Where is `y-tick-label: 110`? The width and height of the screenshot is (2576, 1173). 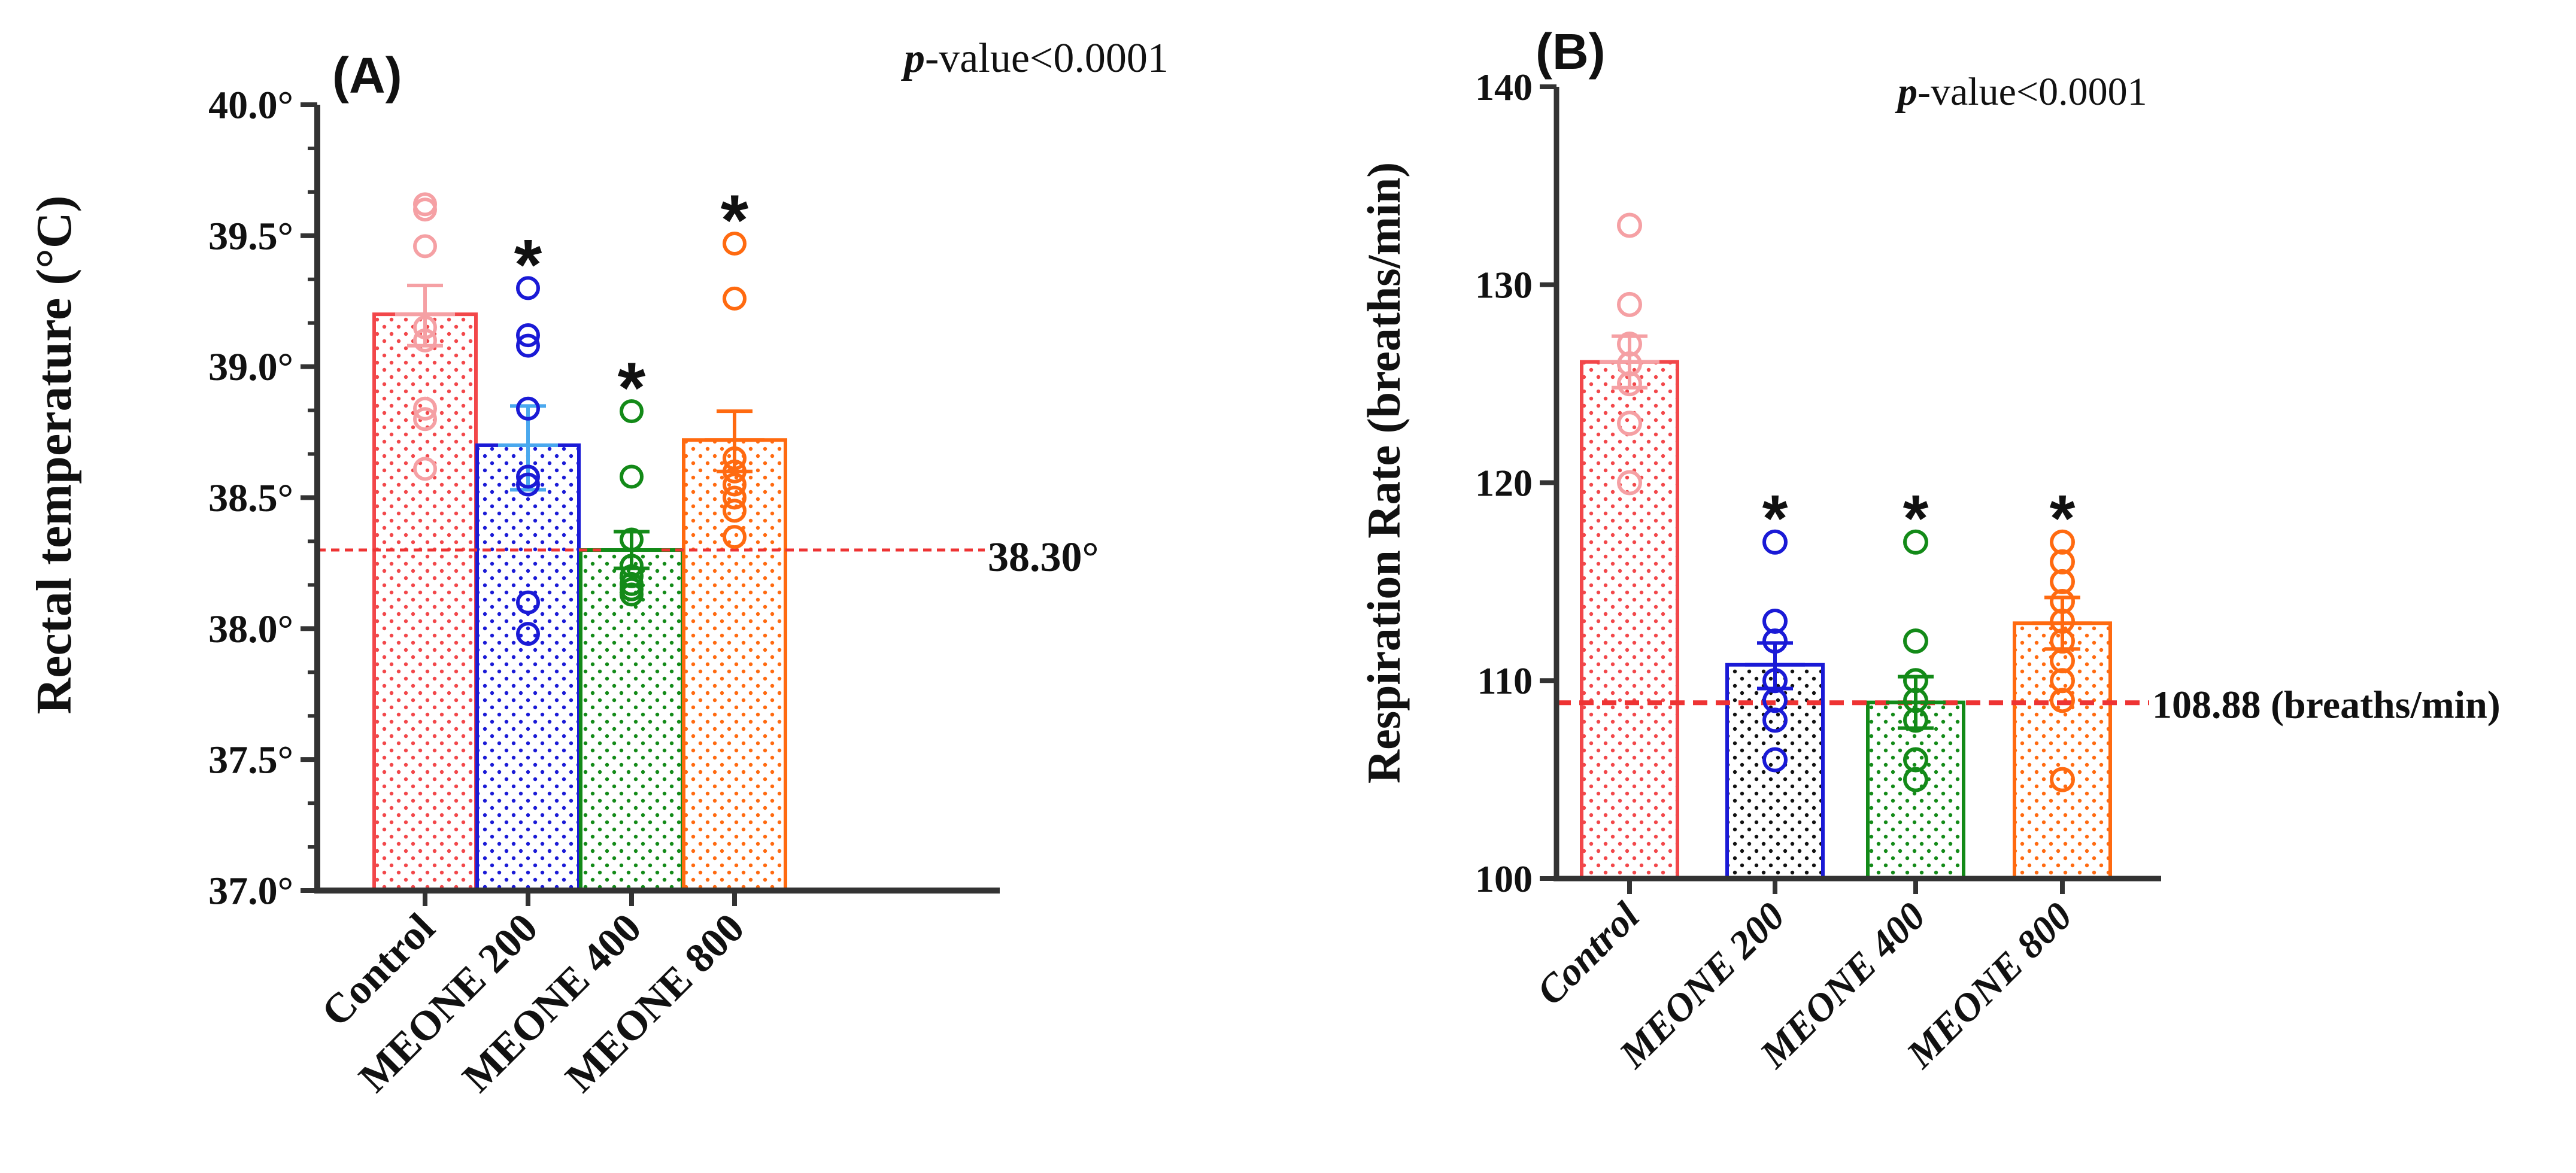
y-tick-label: 110 is located at coordinates (1505, 681).